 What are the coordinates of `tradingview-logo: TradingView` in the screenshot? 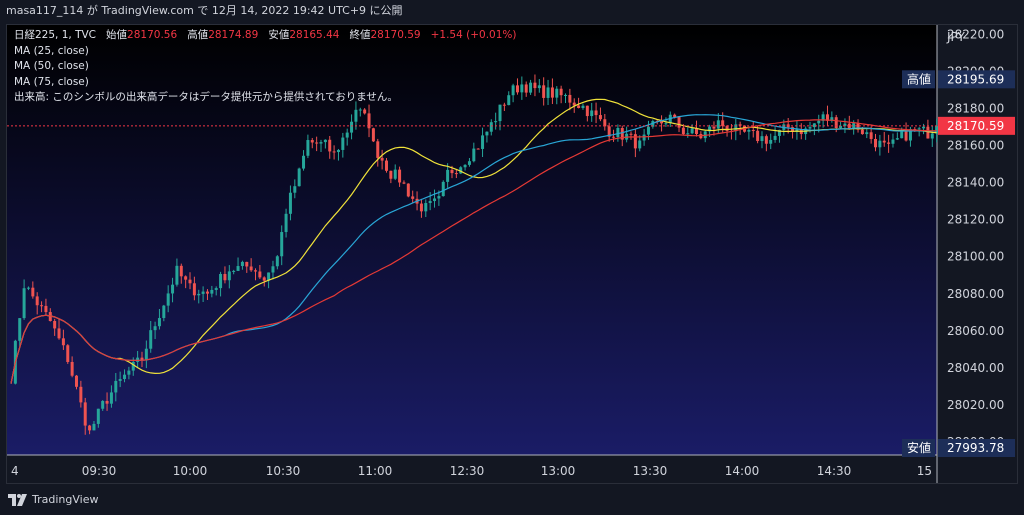 It's located at (53, 499).